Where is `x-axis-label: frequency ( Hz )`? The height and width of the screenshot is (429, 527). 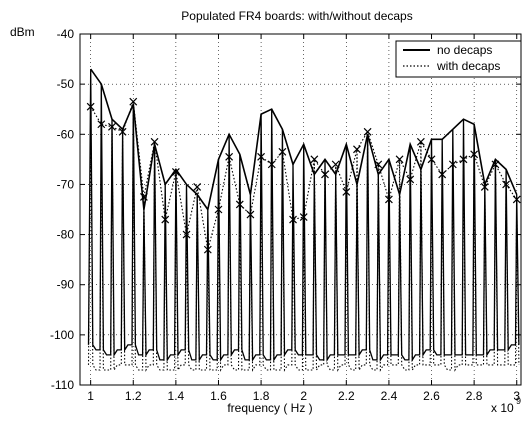
x-axis-label: frequency ( Hz ) is located at coordinates (269, 408).